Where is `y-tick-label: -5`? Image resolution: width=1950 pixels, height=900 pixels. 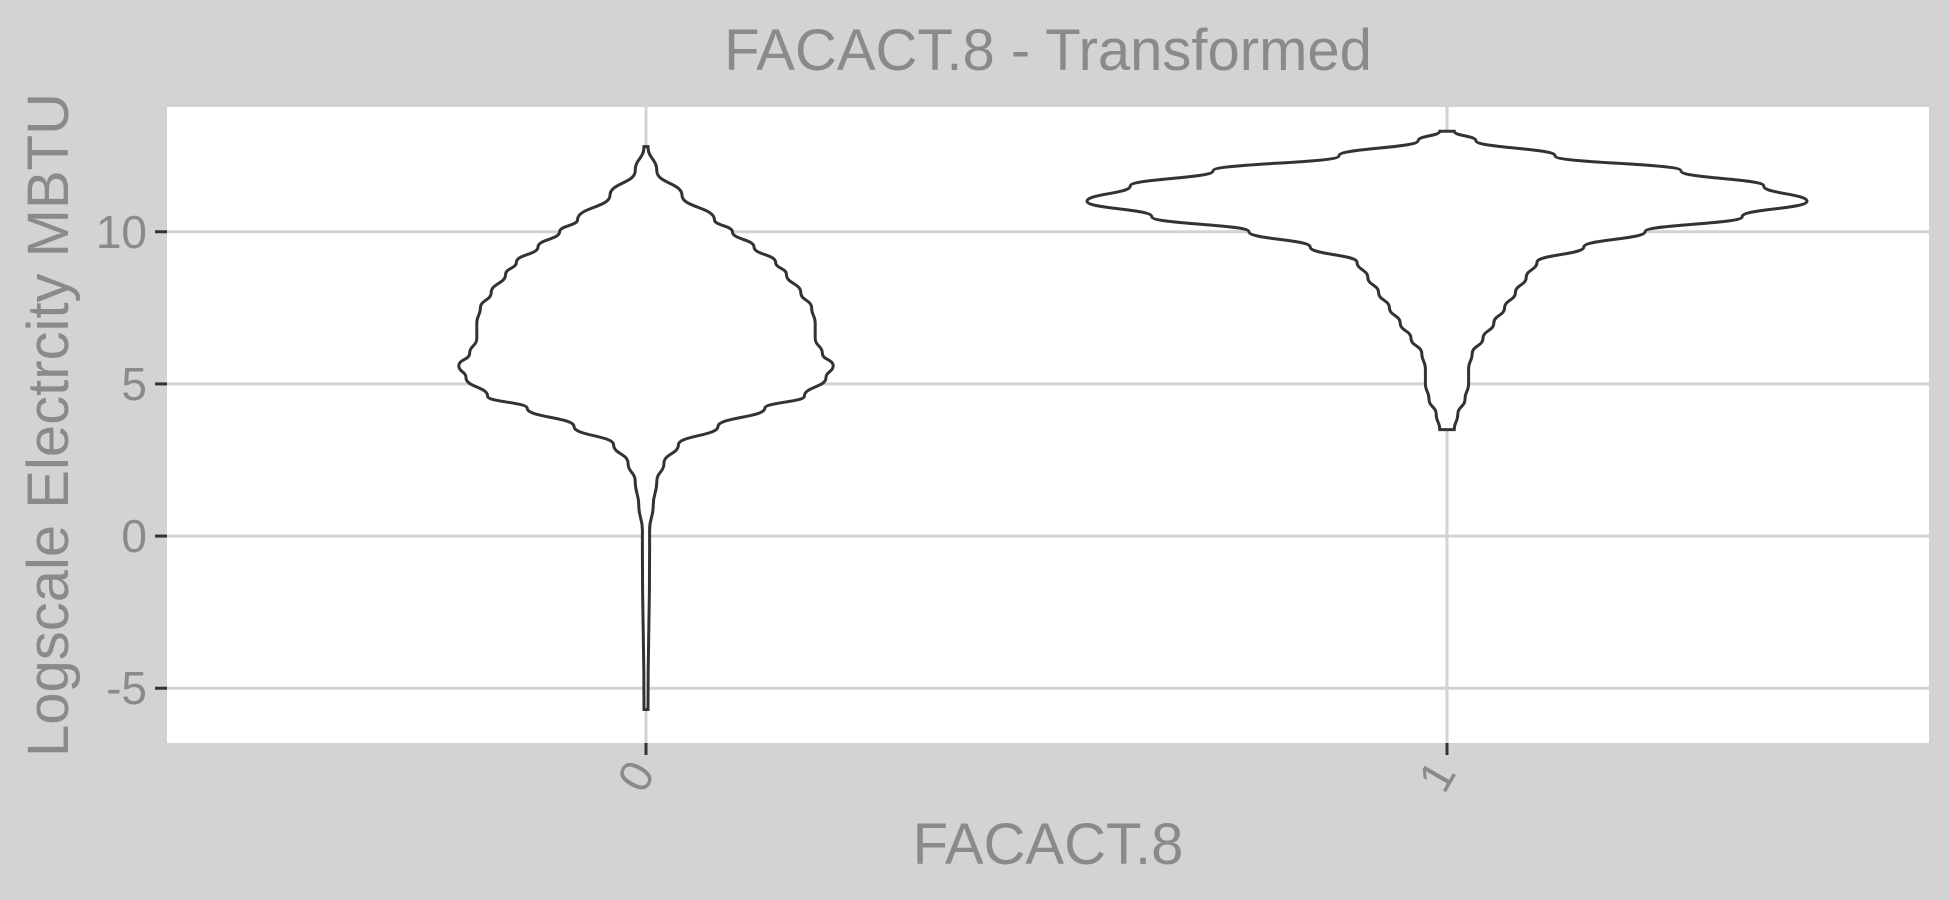 y-tick-label: -5 is located at coordinates (126, 688).